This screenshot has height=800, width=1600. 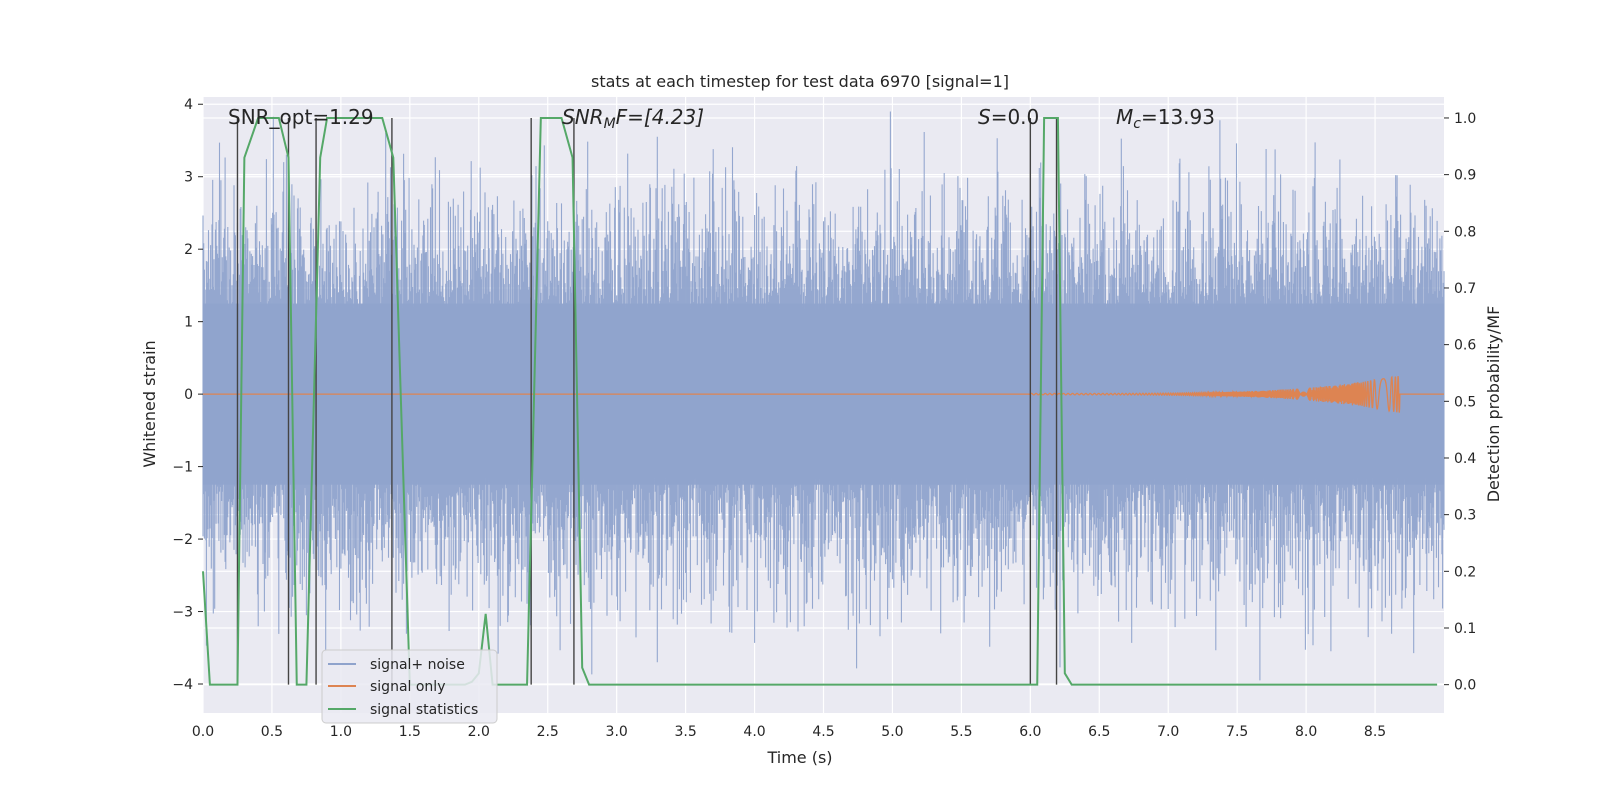 I want to click on x-tick-label: 8.5, so click(x=1375, y=732).